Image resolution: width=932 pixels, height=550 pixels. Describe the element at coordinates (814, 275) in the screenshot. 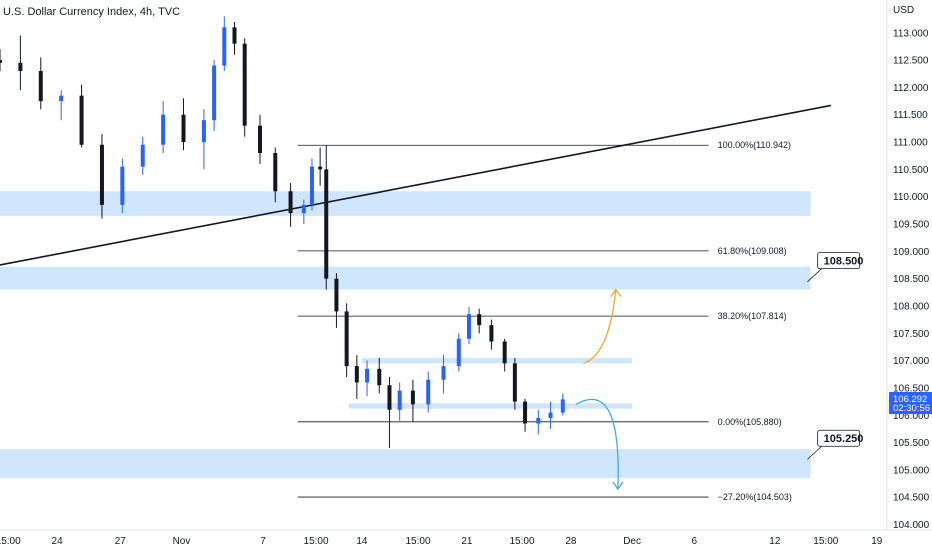

I see `callout-pointer` at that location.